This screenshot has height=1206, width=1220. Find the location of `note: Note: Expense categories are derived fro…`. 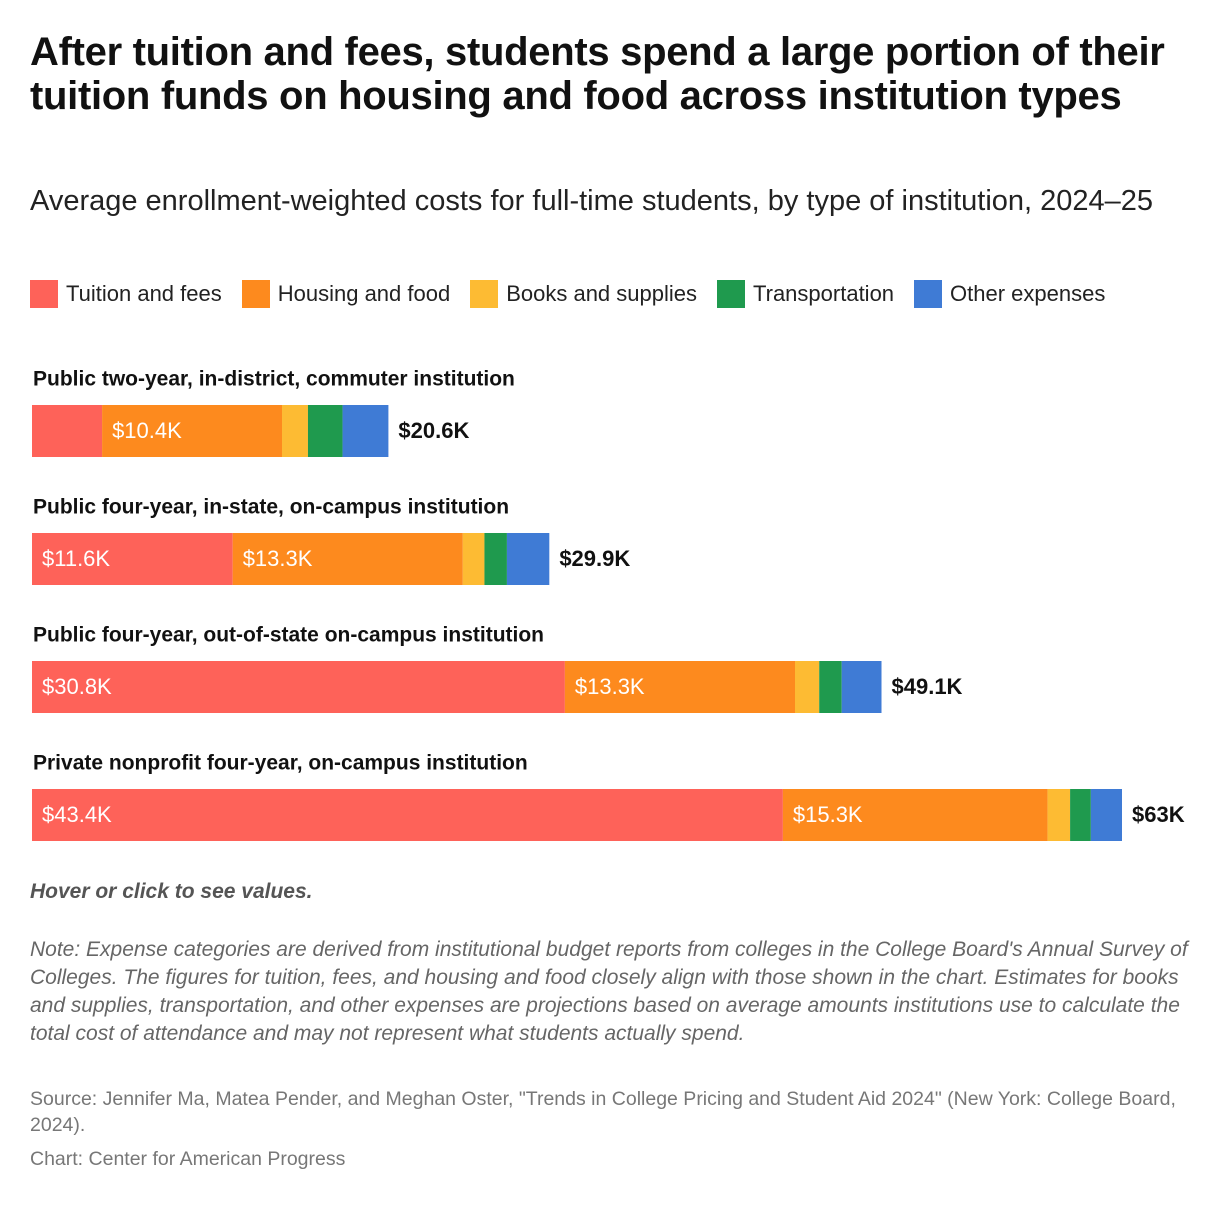

note: Note: Expense categories are derived fro… is located at coordinates (609, 991).